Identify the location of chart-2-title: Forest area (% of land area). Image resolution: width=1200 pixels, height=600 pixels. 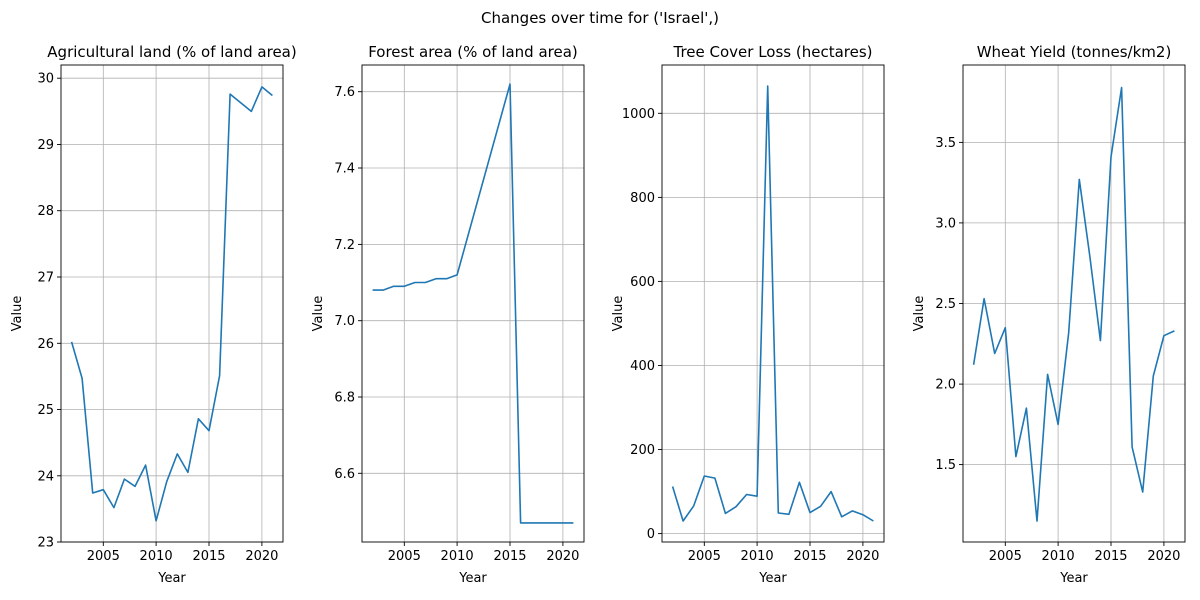
(473, 52).